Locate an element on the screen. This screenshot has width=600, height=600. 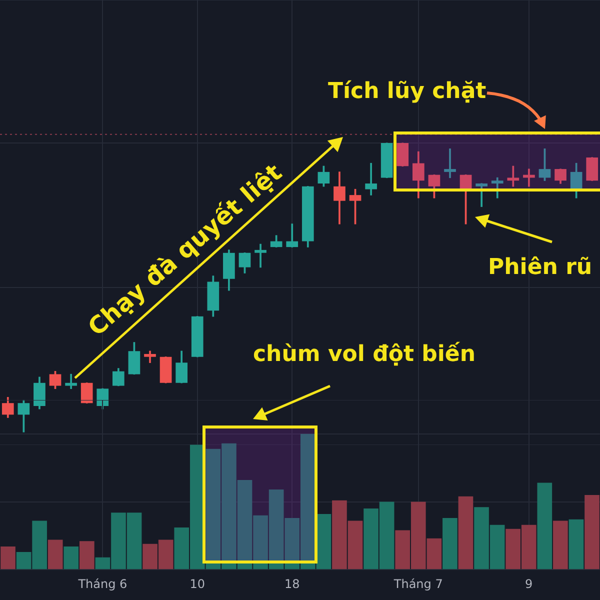
x-tick-label: Tháng 7 is located at coordinates (417, 583).